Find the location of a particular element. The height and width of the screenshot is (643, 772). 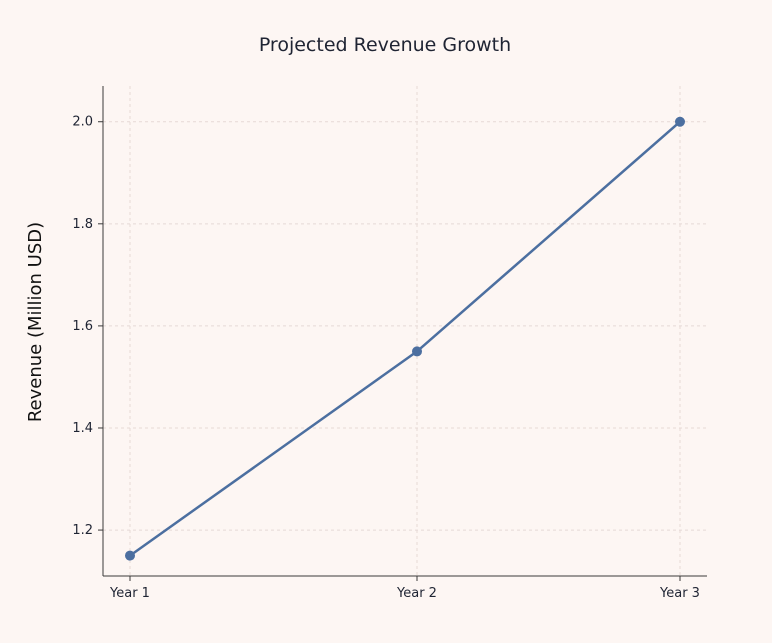

y-tick-label: 2.0 is located at coordinates (82, 122).